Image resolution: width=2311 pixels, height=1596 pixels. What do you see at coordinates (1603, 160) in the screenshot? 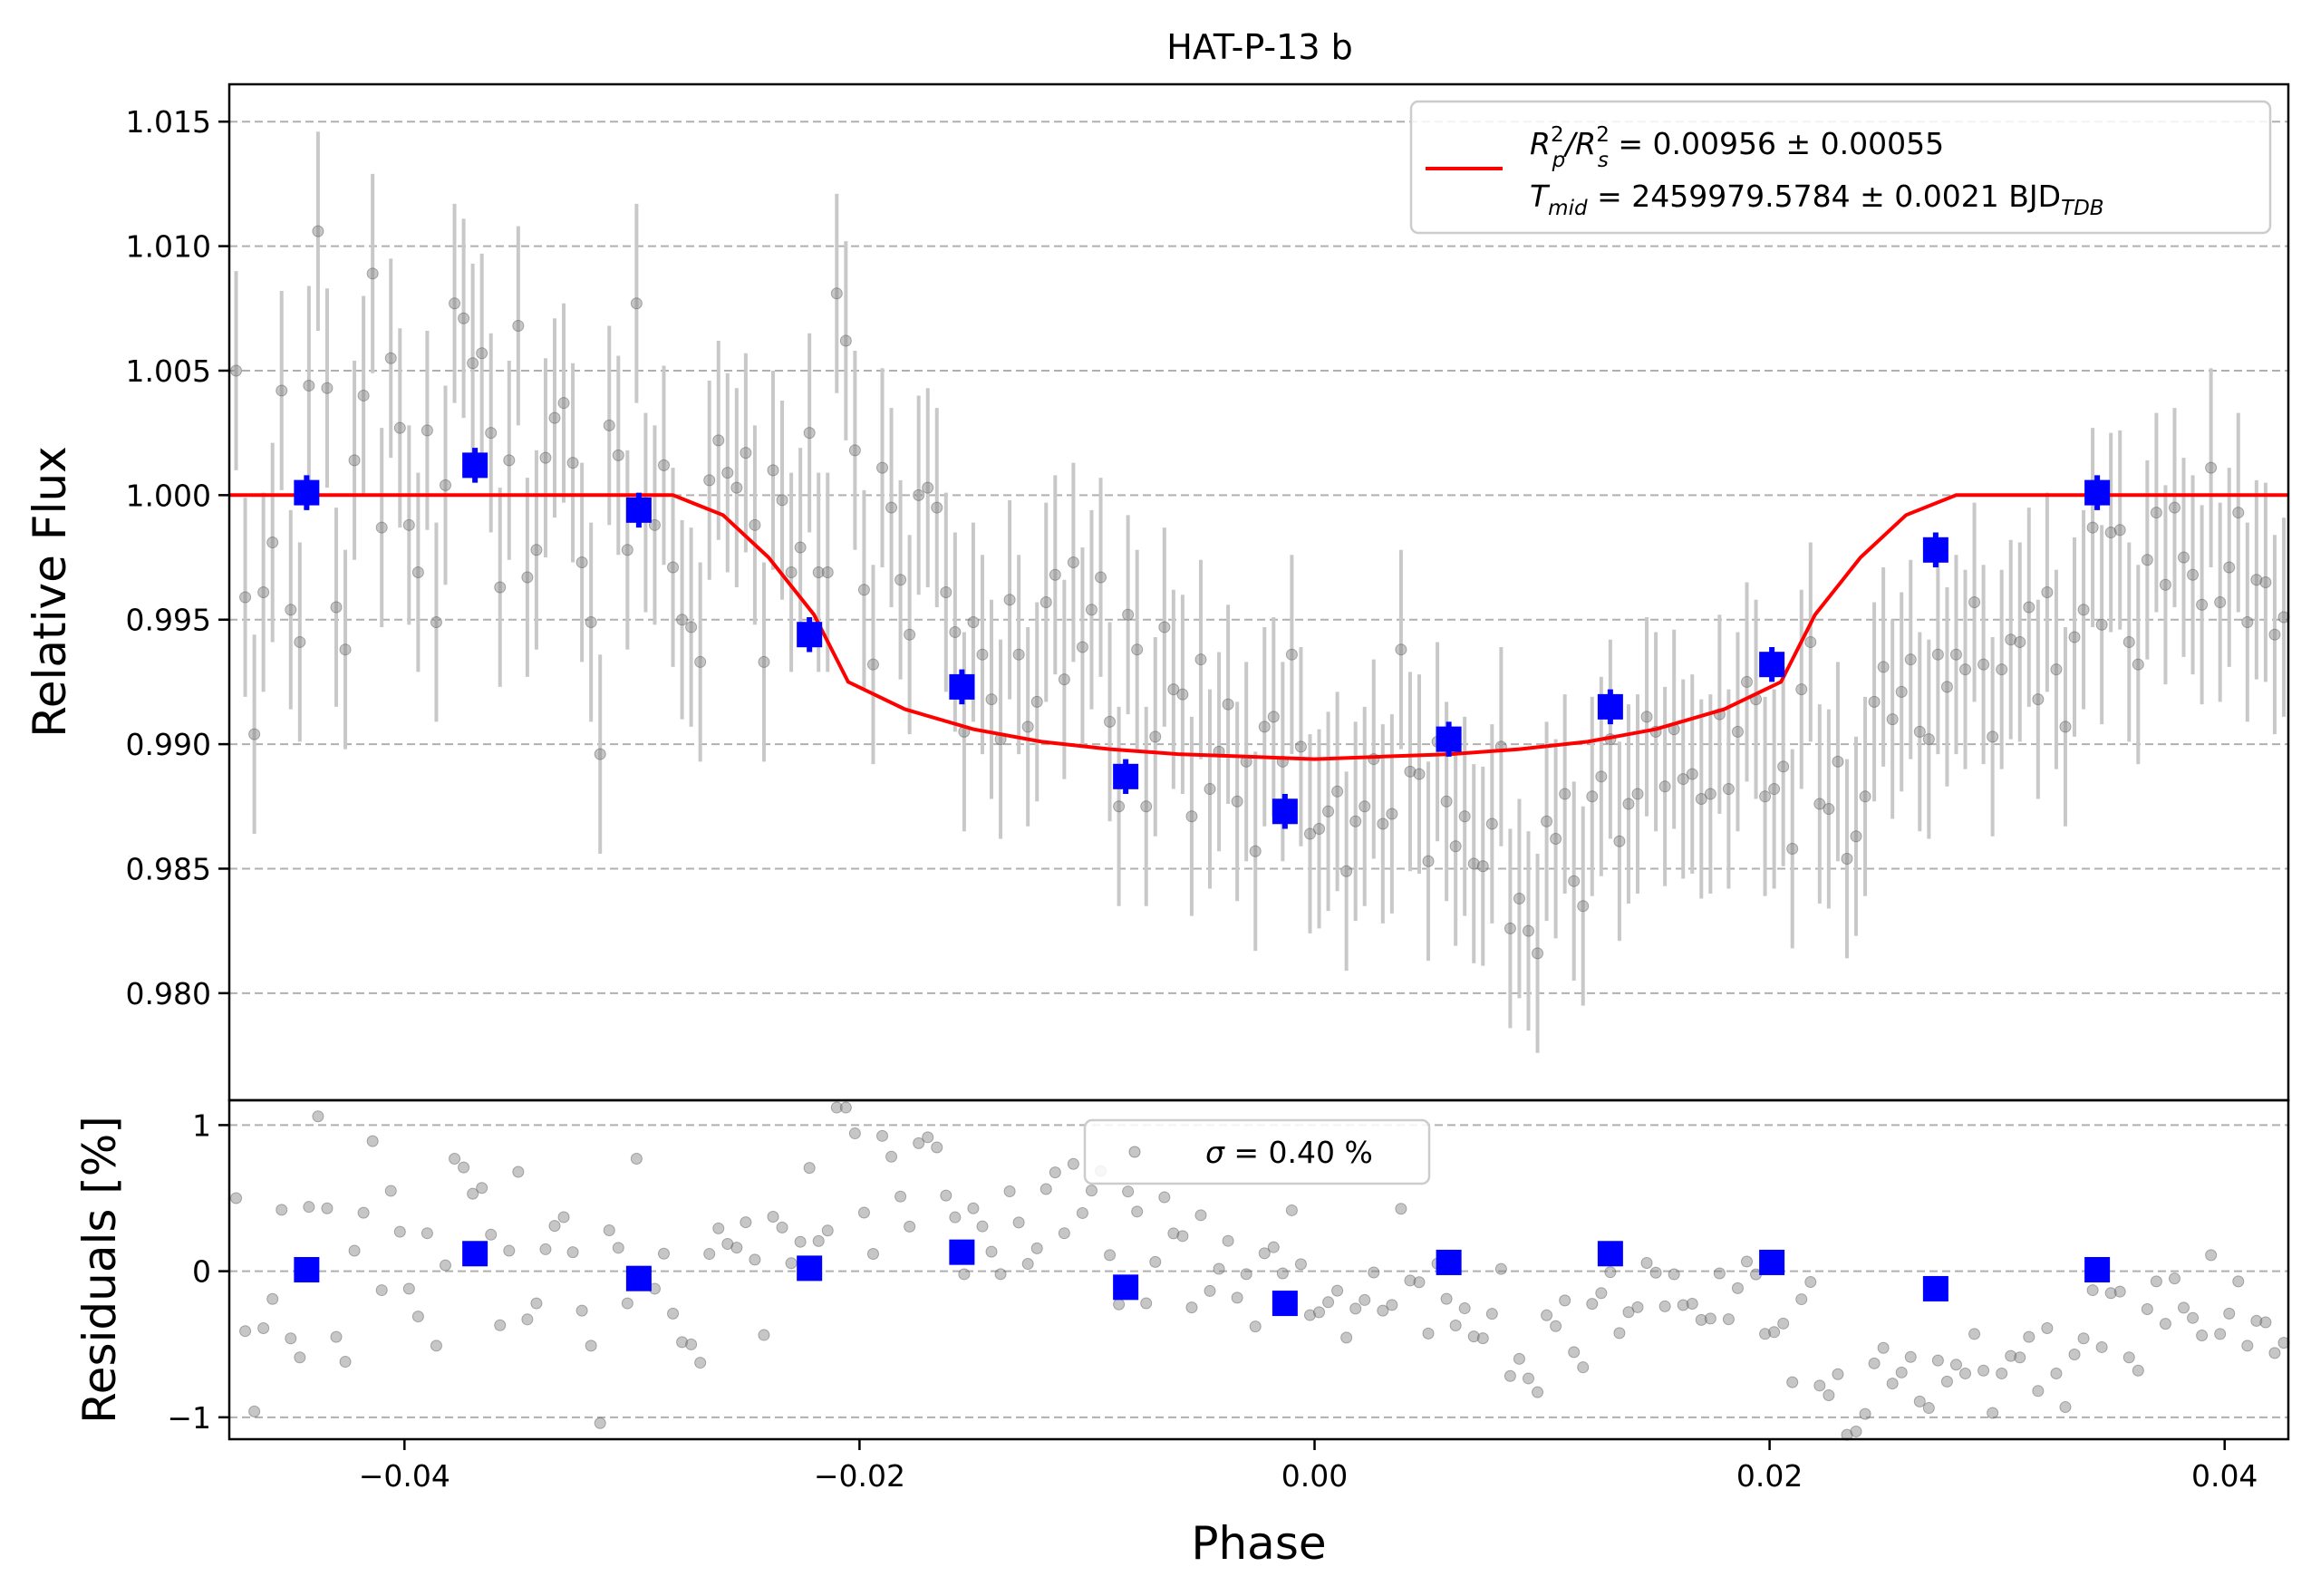
I see `legend-depth-sub2: s` at bounding box center [1603, 160].